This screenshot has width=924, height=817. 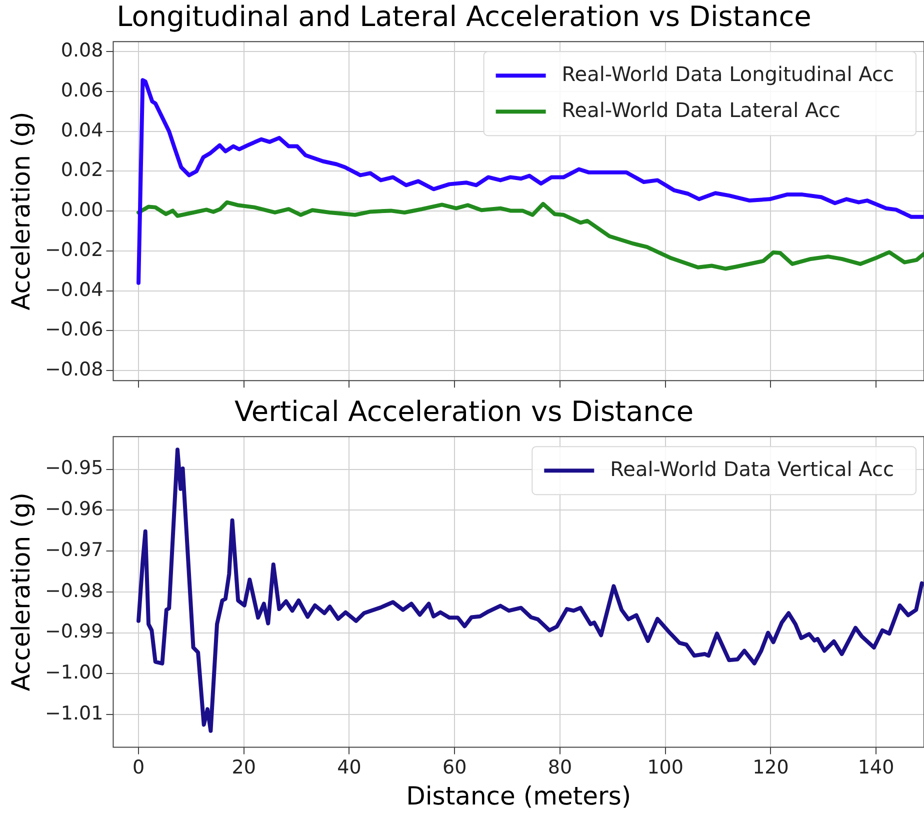 I want to click on legend-label: Real-World Data Lateral Acc, so click(x=701, y=110).